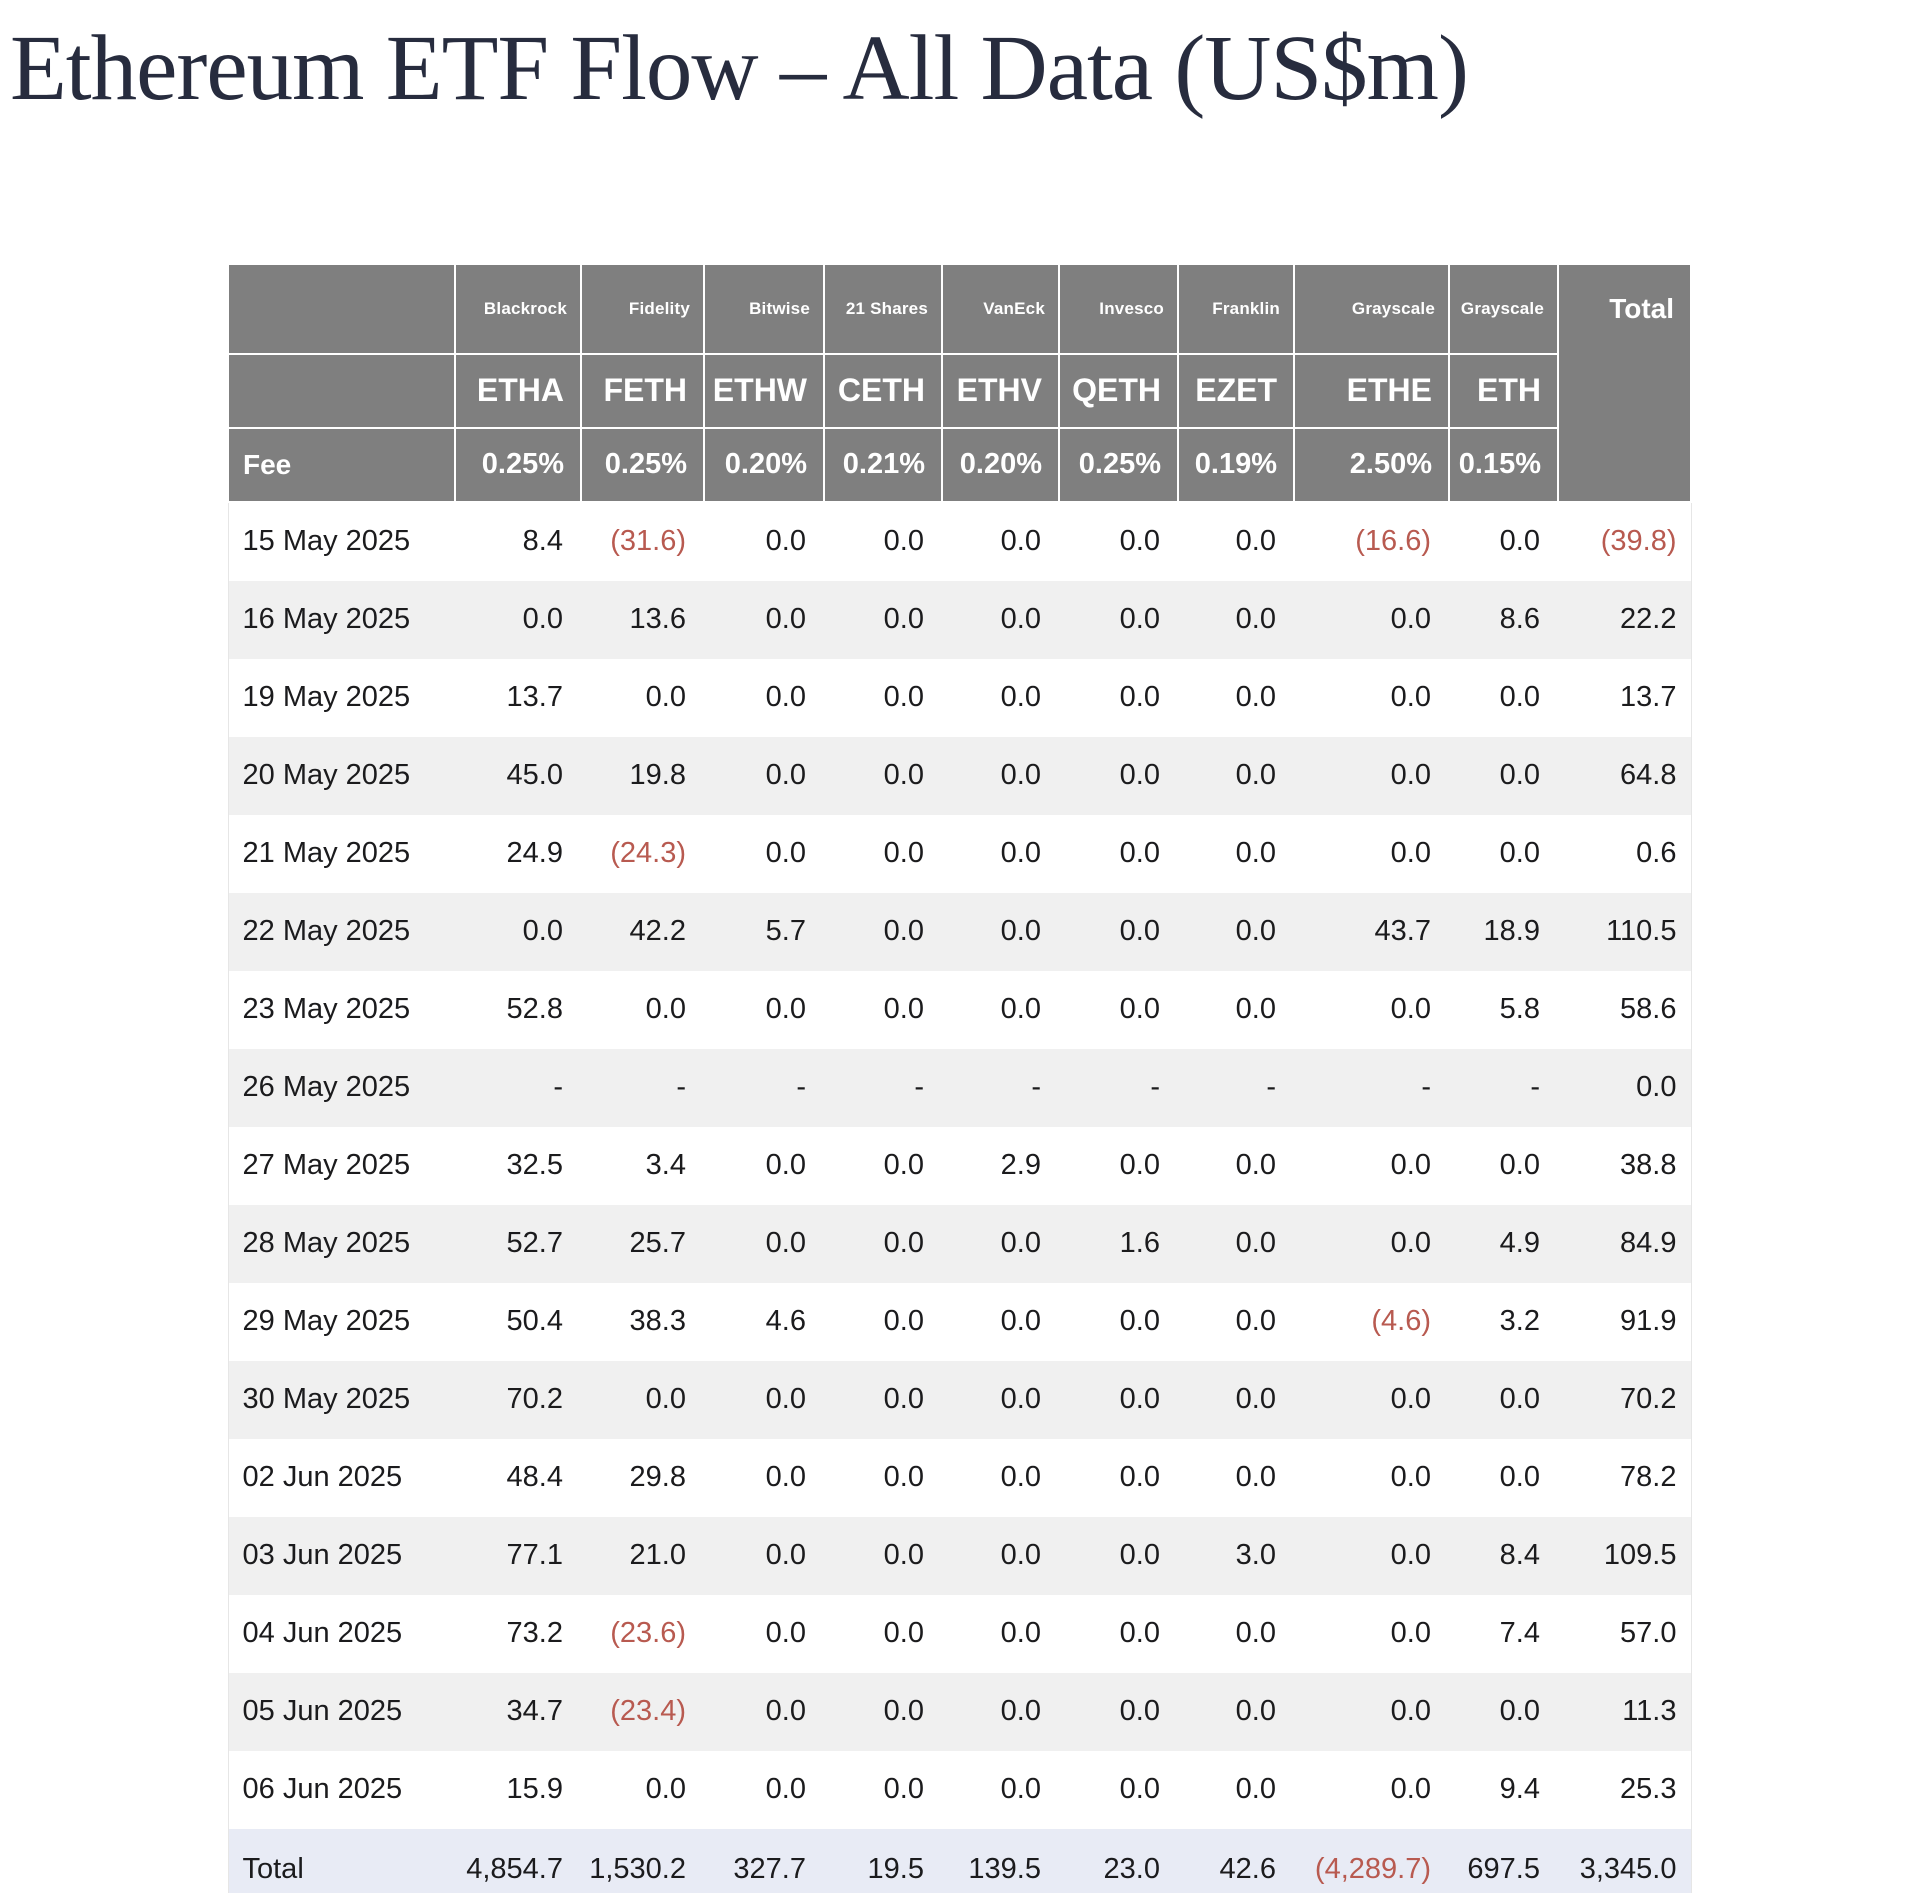  I want to click on value-cell: 15.9, so click(534, 1789).